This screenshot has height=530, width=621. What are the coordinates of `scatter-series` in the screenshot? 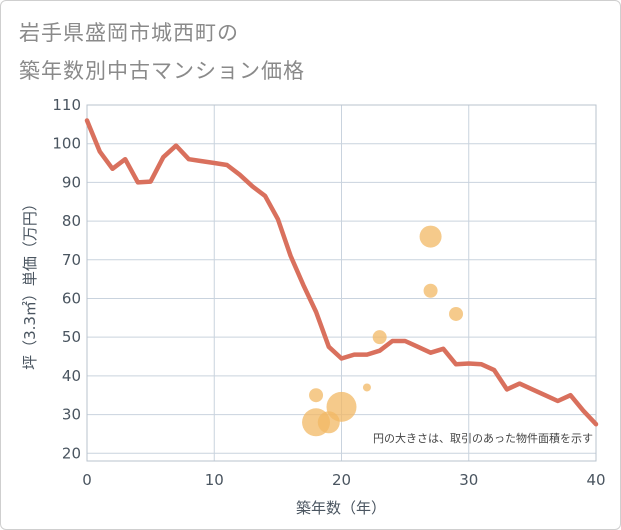 It's located at (383, 331).